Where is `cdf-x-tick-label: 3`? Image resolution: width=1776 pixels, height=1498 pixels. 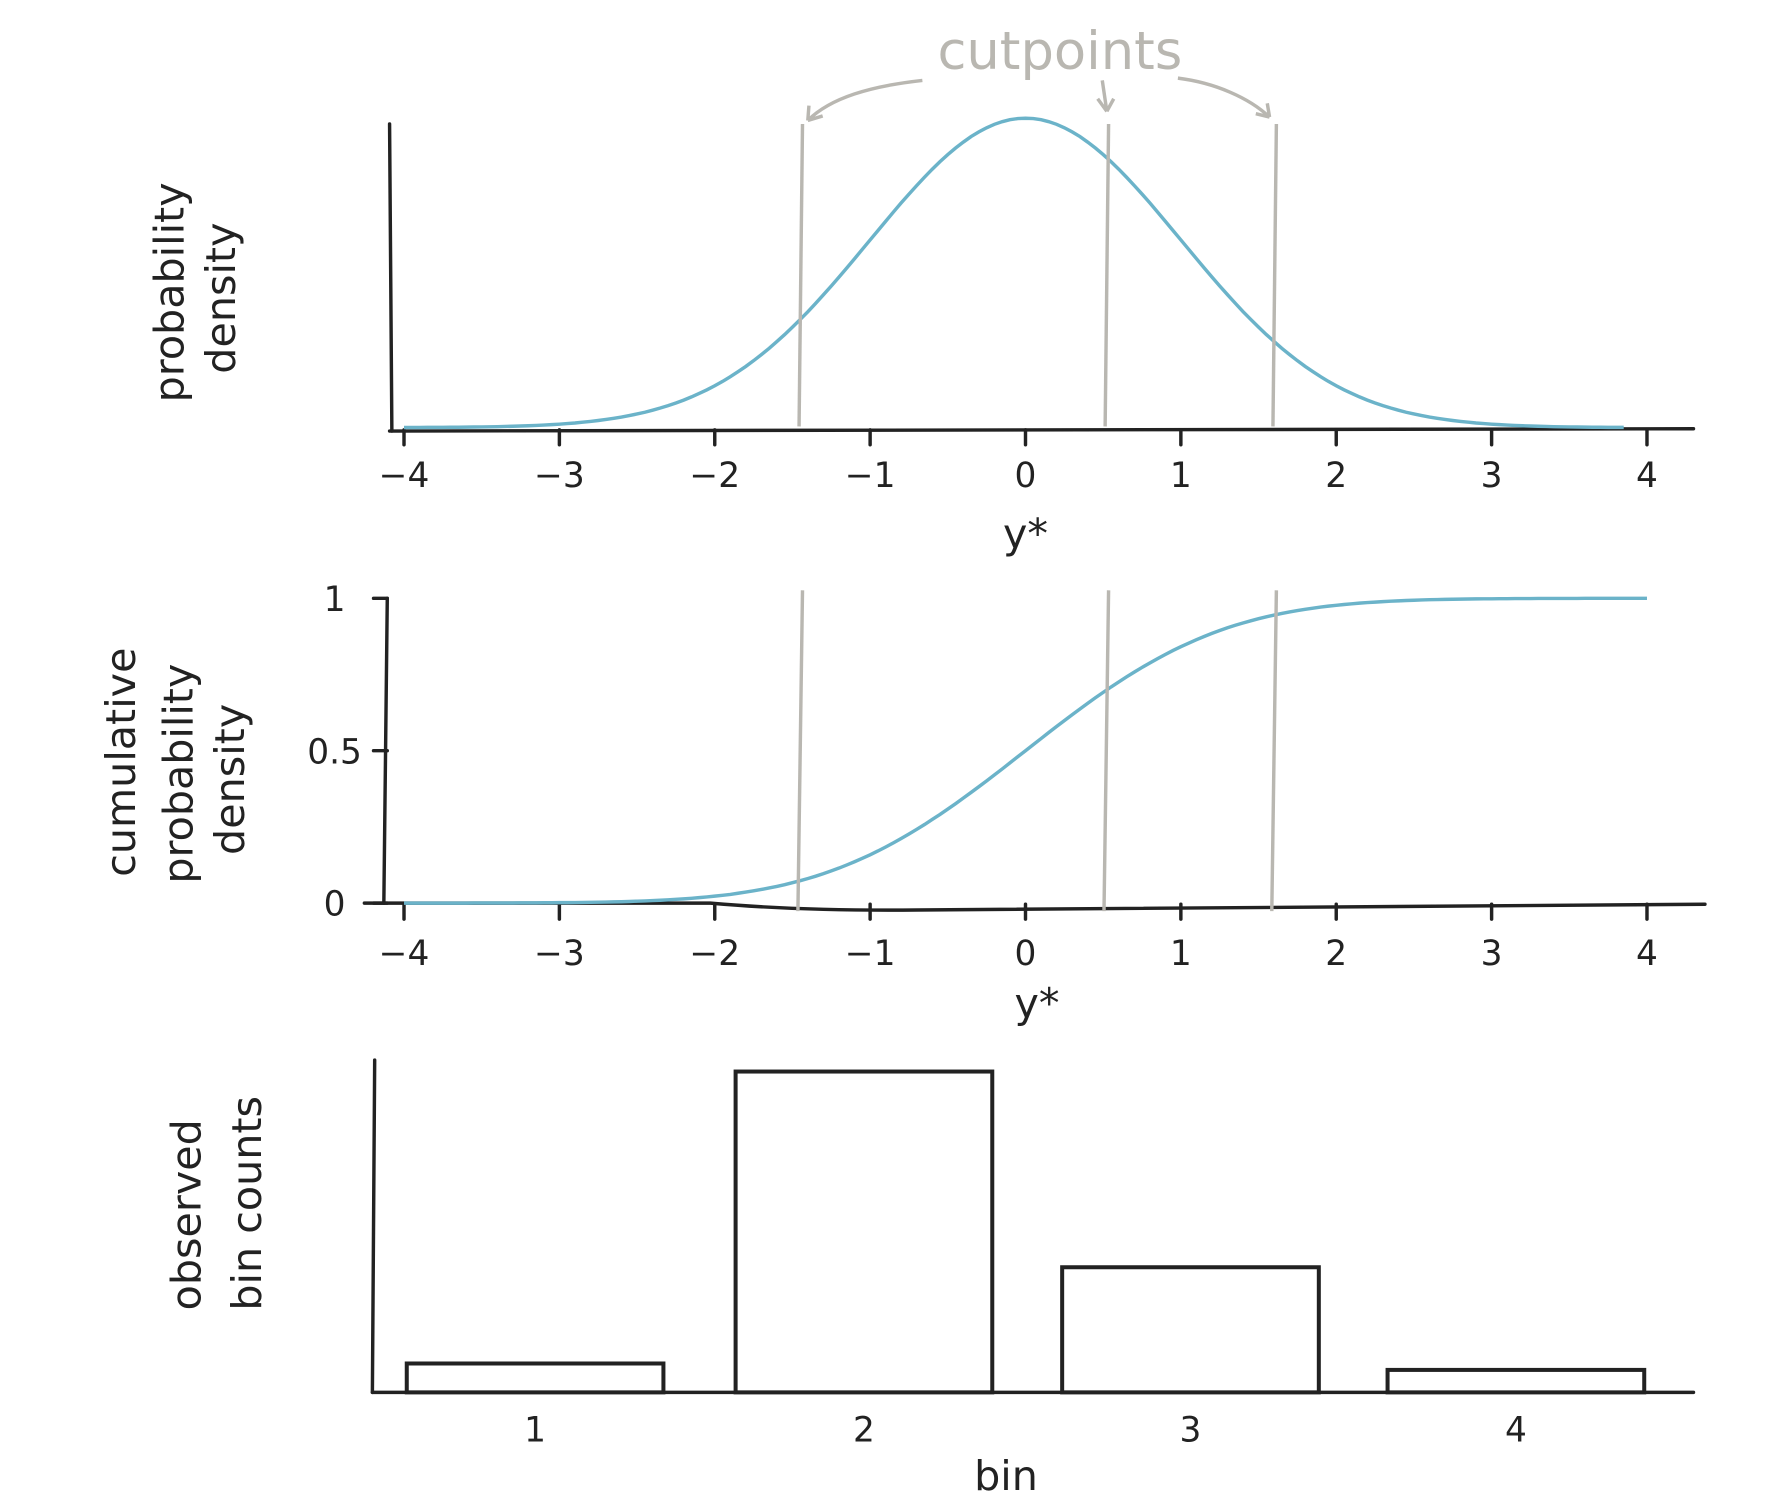 cdf-x-tick-label: 3 is located at coordinates (1492, 954).